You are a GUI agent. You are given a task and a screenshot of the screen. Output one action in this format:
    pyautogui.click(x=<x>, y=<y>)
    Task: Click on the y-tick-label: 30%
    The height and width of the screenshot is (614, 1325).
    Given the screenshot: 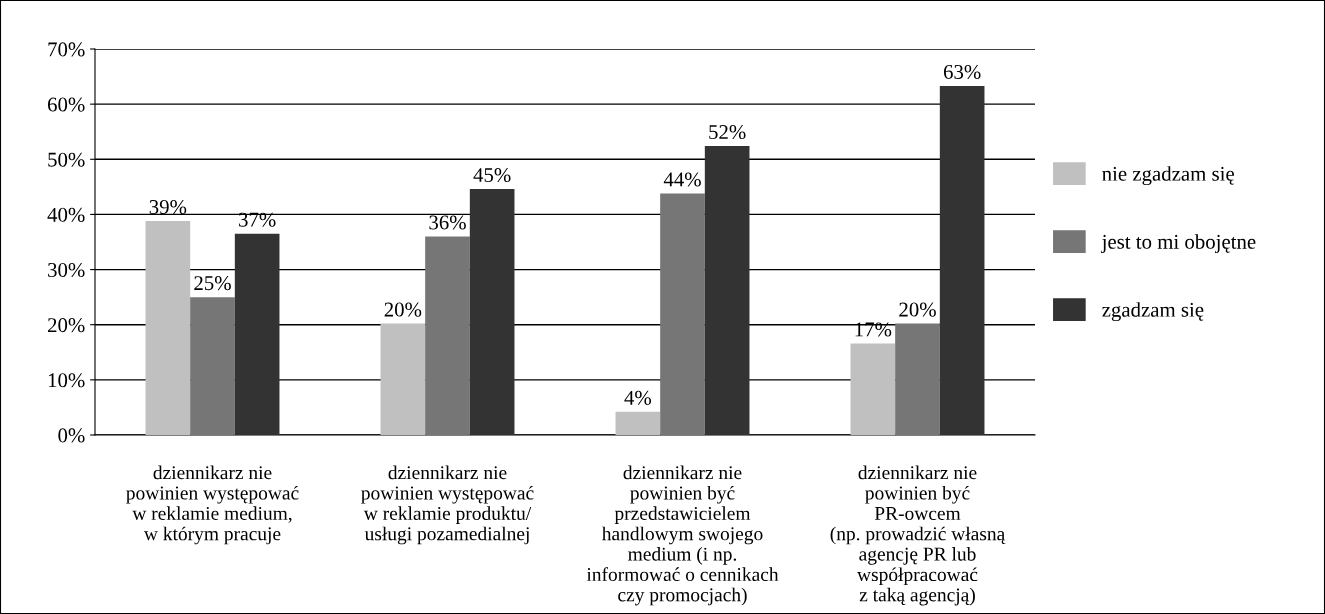 What is the action you would take?
    pyautogui.click(x=66, y=270)
    